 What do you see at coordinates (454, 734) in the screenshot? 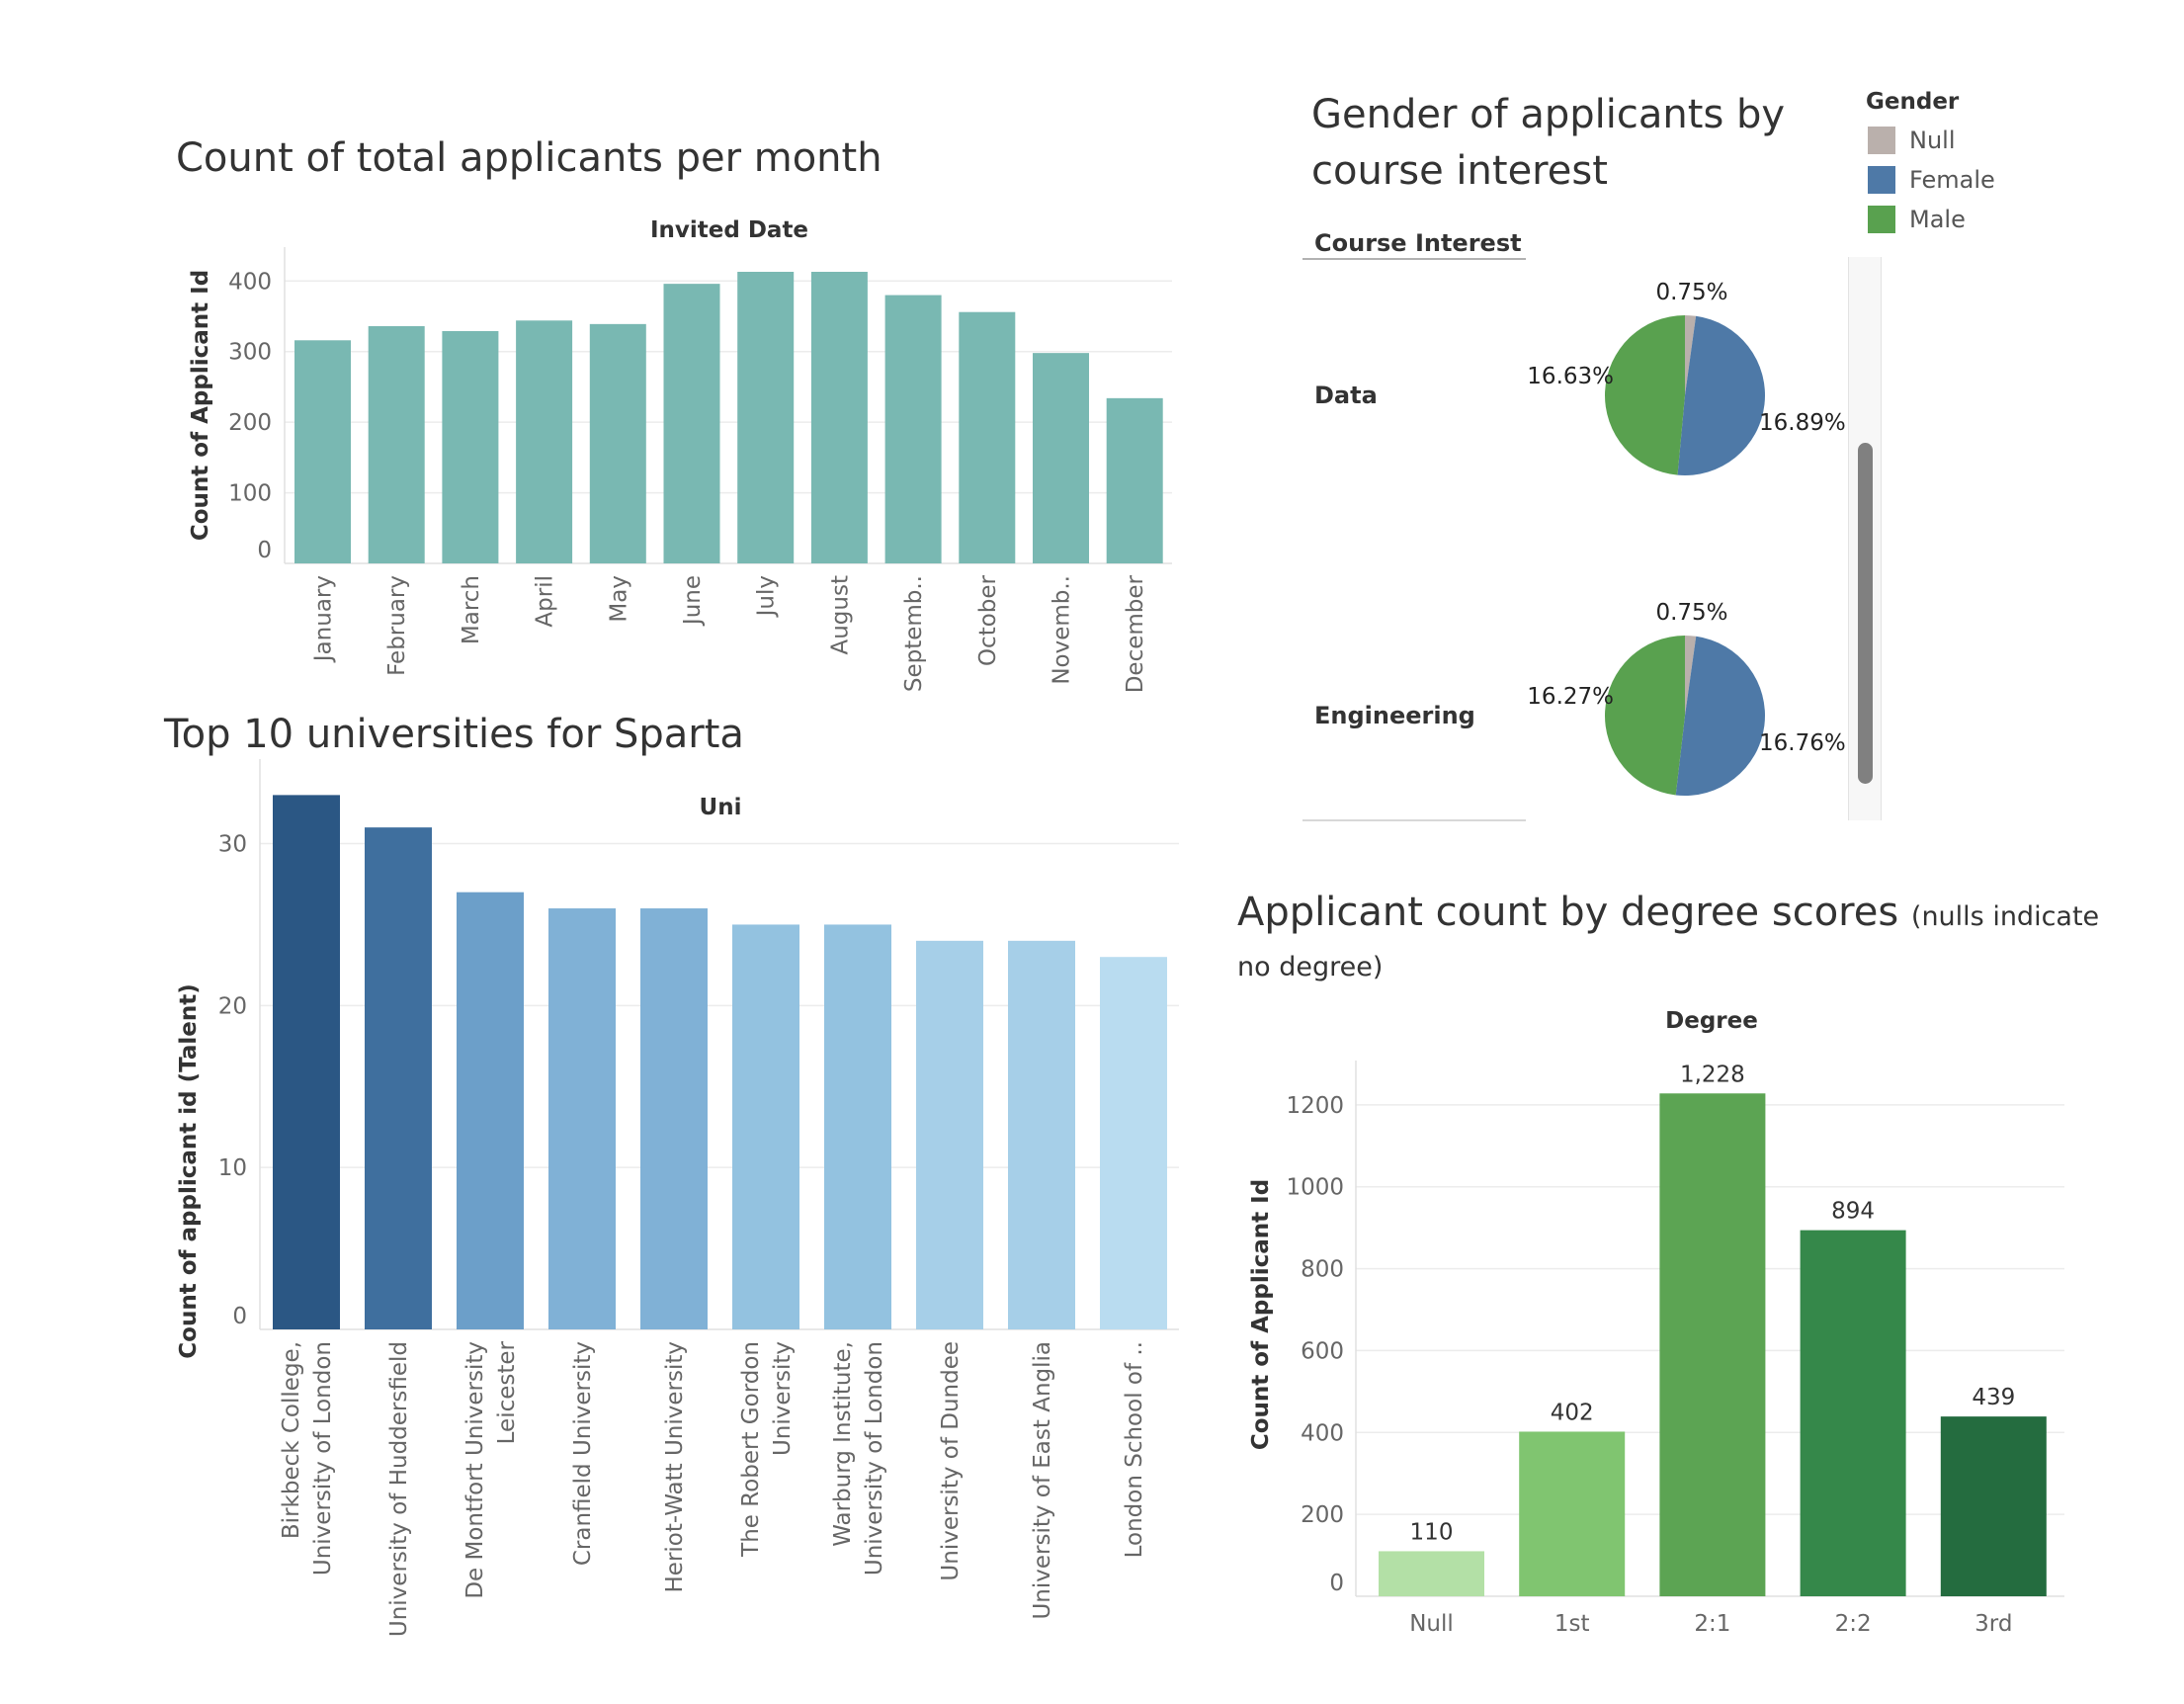
I see `universities-chart-title: Top 10 universities for Sparta` at bounding box center [454, 734].